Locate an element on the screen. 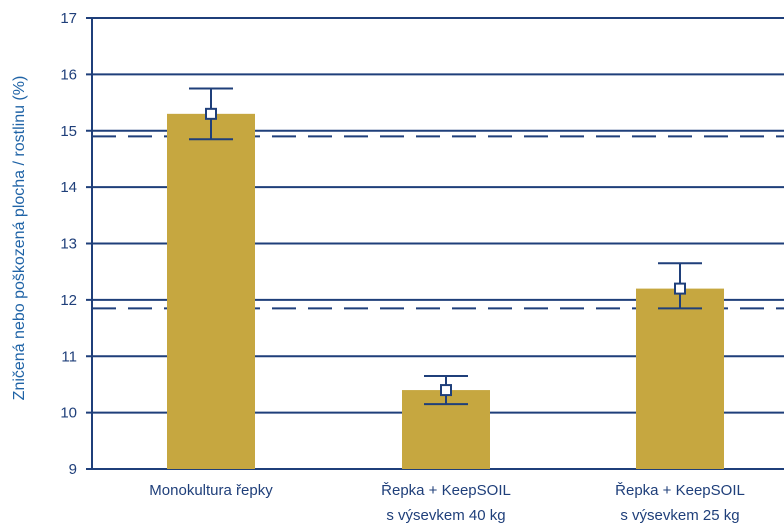  y-tick-label-12: 12 is located at coordinates (68, 300).